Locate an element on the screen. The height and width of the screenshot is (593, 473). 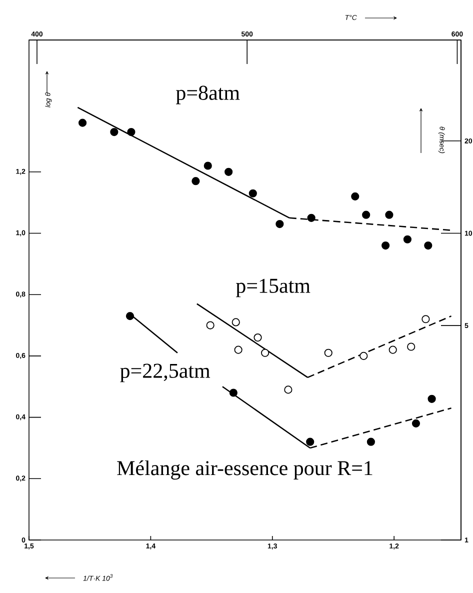
legend-label: p=8atm is located at coordinates (208, 95).